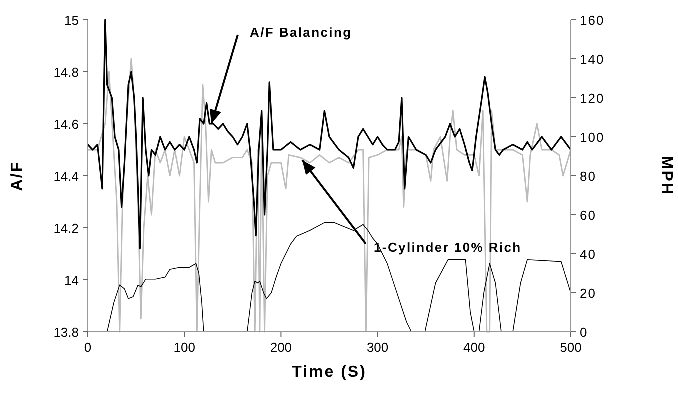 The height and width of the screenshot is (400, 678). I want to click on y2-tick-label: 100, so click(592, 137).